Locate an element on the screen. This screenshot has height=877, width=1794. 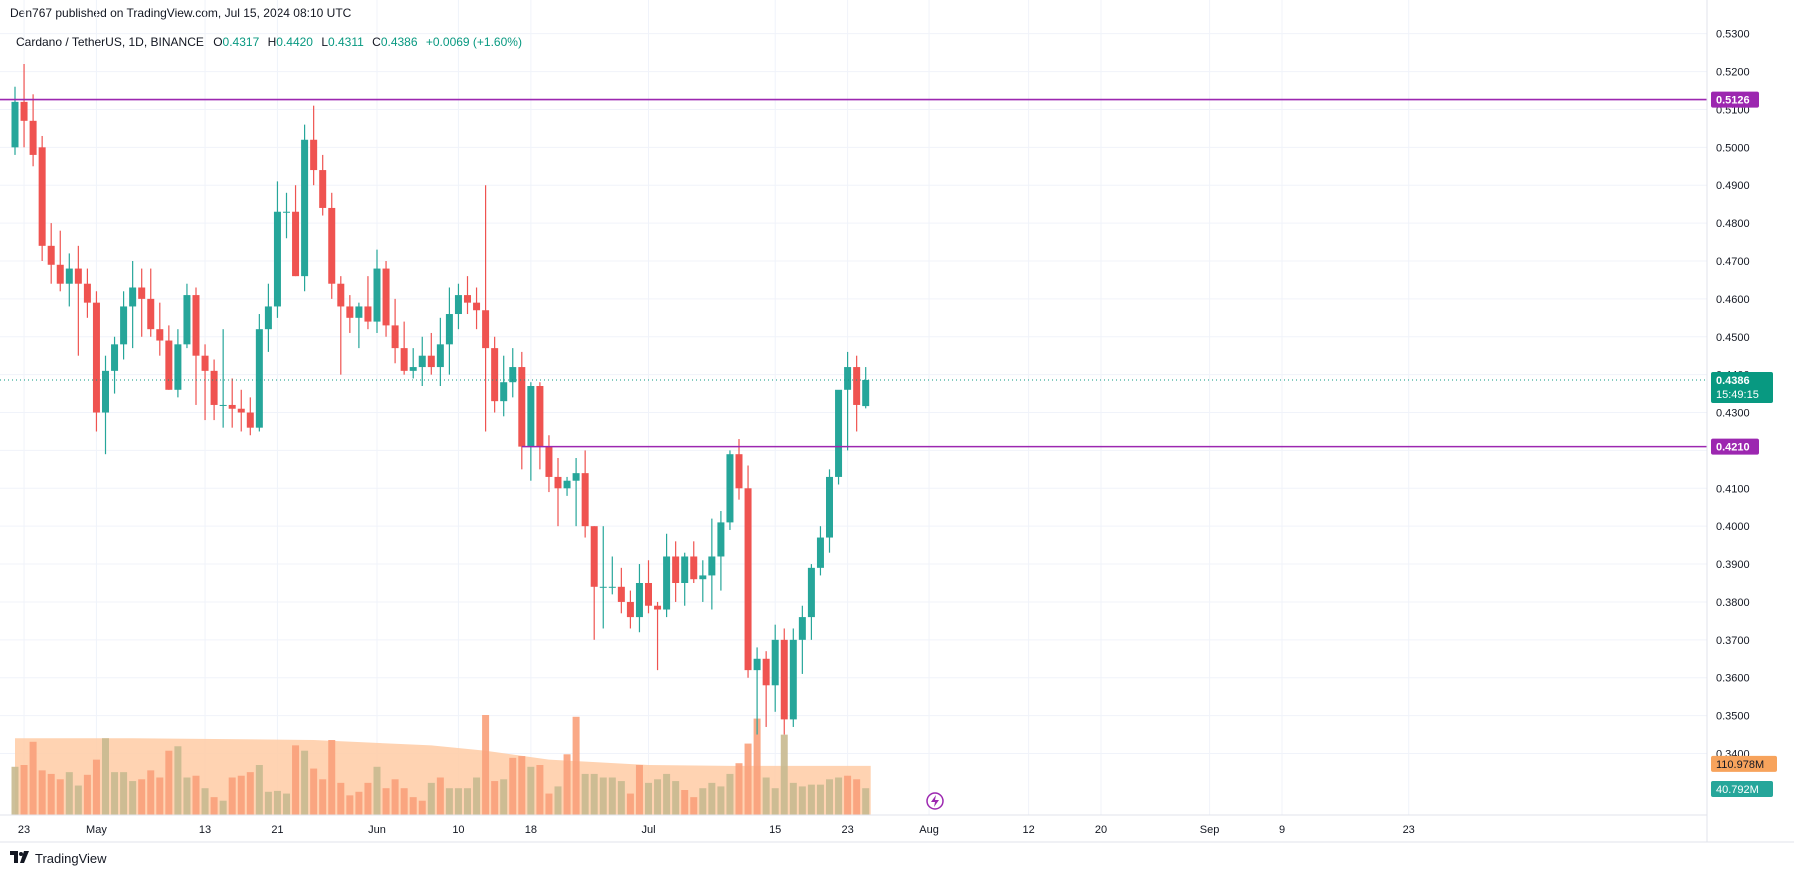
volume-last-label: 40.792M is located at coordinates (1737, 790).